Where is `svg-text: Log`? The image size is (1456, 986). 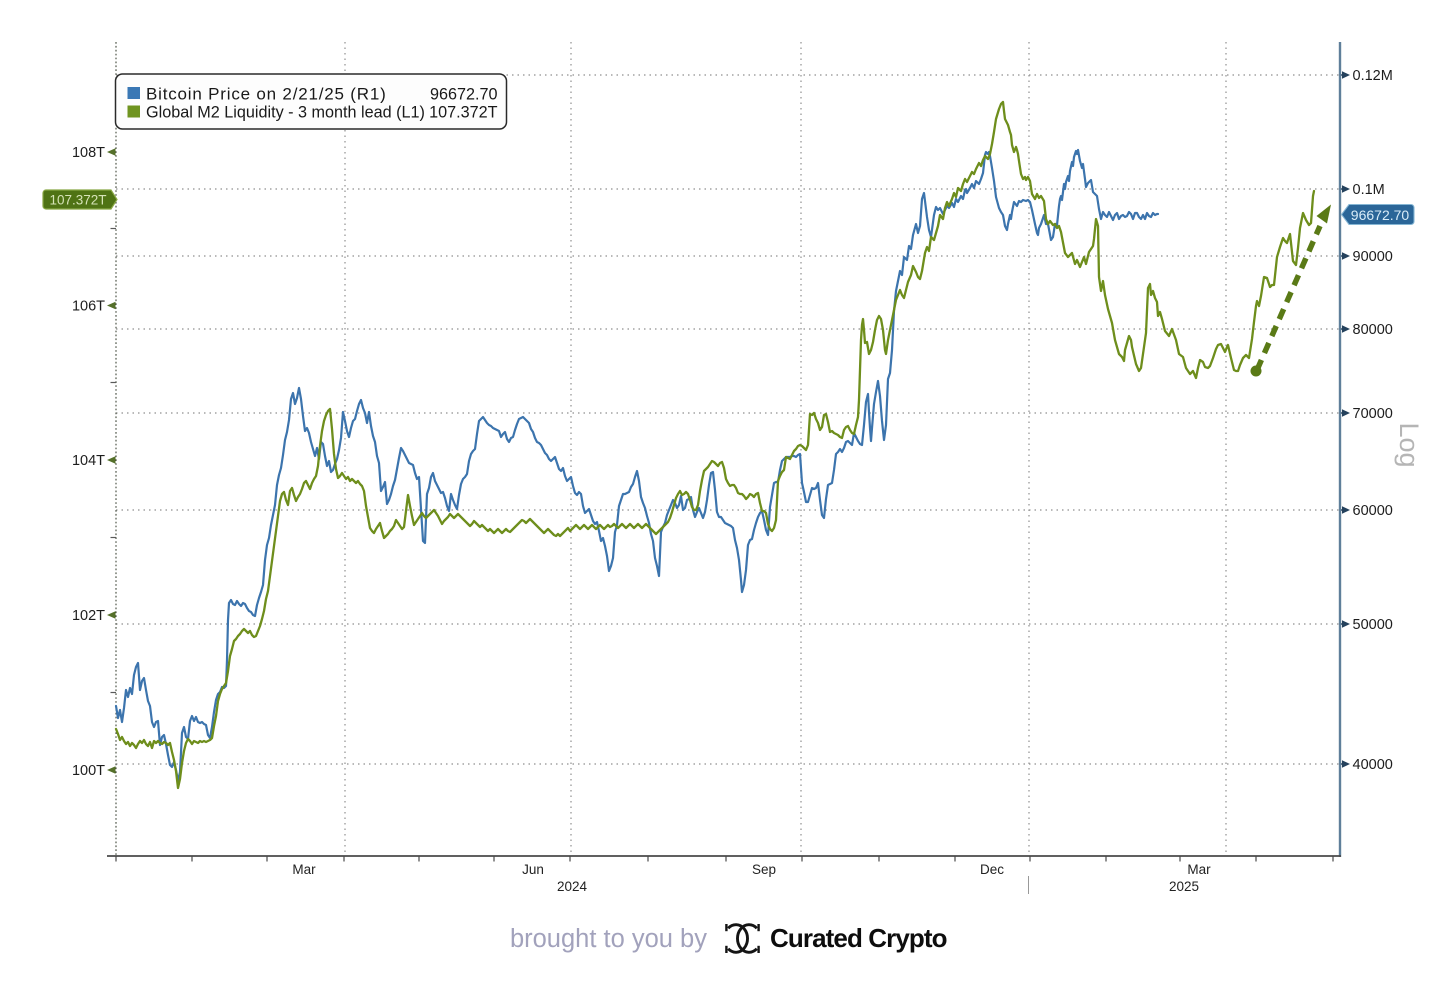
svg-text: Log is located at coordinates (1409, 444).